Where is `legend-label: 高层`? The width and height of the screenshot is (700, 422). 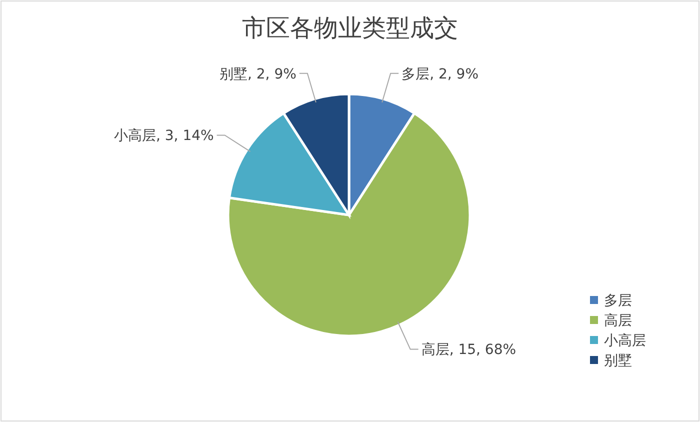
legend-label: 高层 is located at coordinates (618, 320).